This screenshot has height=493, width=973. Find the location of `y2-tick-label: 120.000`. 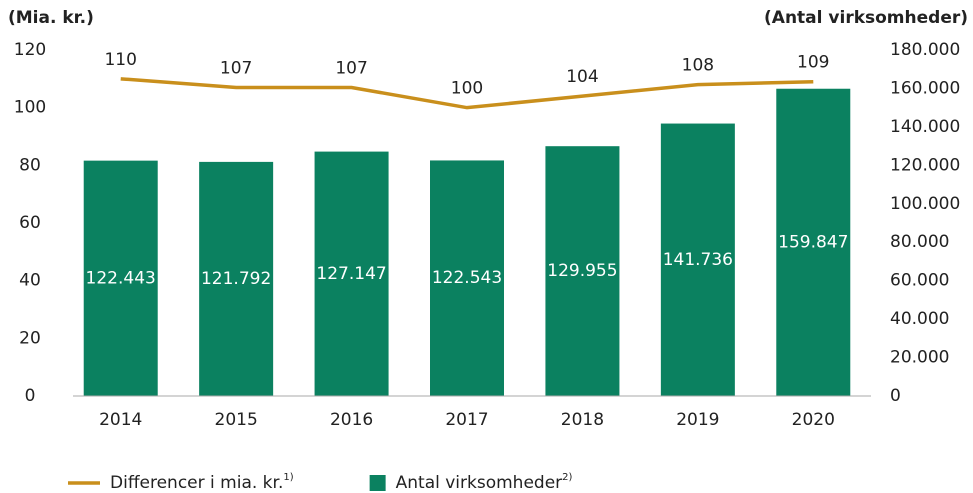

y2-tick-label: 120.000 is located at coordinates (925, 165).